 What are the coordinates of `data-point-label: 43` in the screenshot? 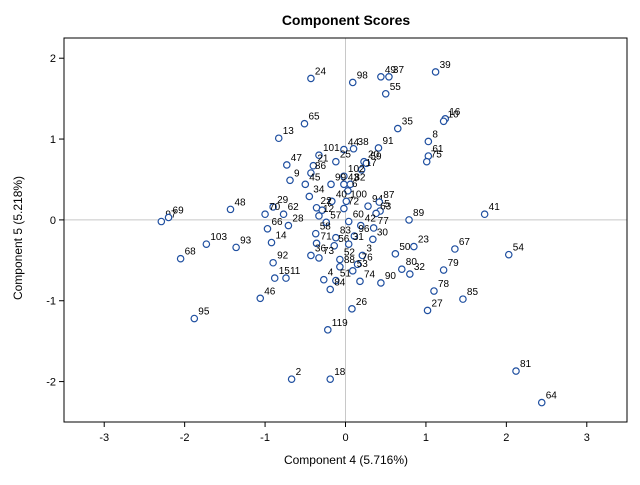 It's located at (354, 177).